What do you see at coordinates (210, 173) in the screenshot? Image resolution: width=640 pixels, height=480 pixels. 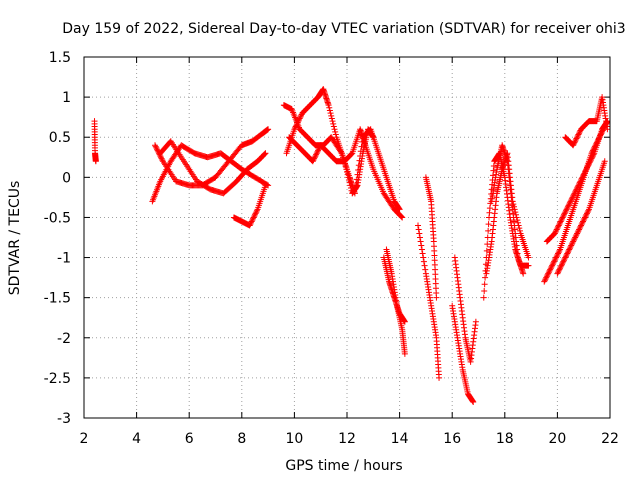 I see `series-arc-c` at bounding box center [210, 173].